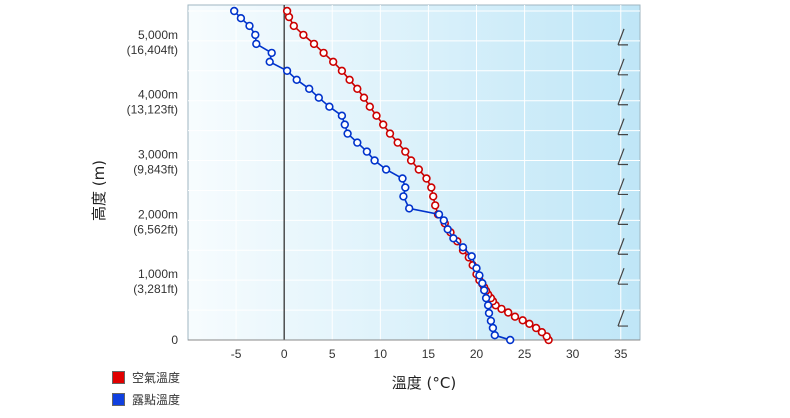 This screenshot has height=418, width=790. Describe the element at coordinates (332, 354) in the screenshot. I see `x-tick-label: 5` at that location.